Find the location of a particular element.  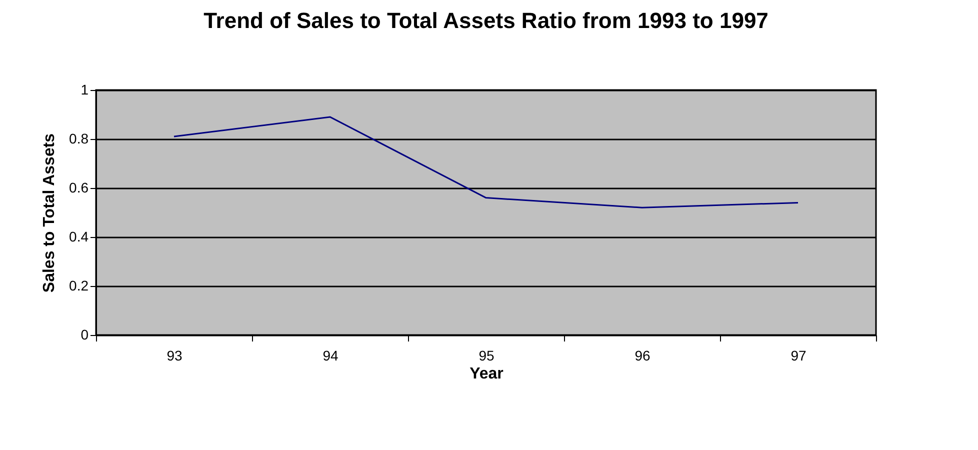

x-tick-label: 97 is located at coordinates (798, 356).